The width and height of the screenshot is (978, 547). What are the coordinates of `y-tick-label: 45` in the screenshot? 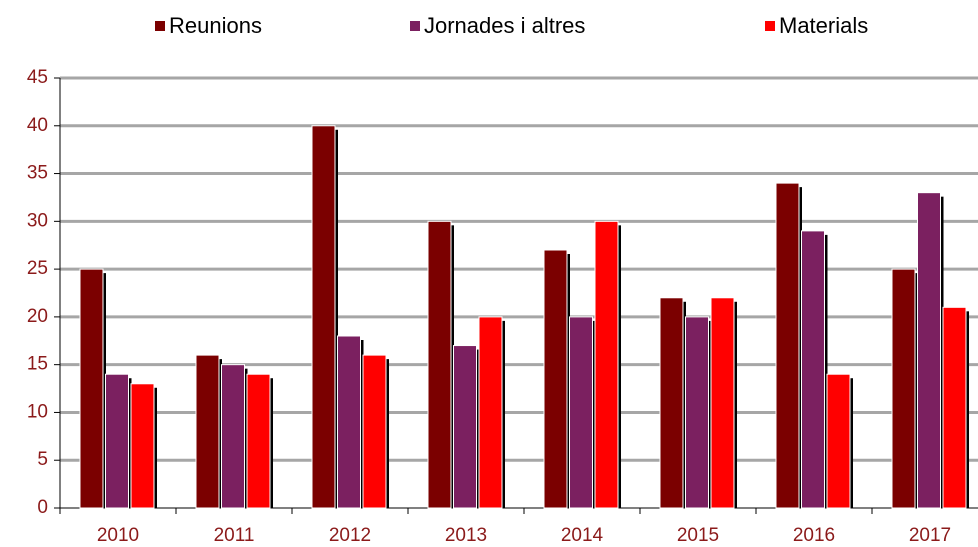 It's located at (37, 77).